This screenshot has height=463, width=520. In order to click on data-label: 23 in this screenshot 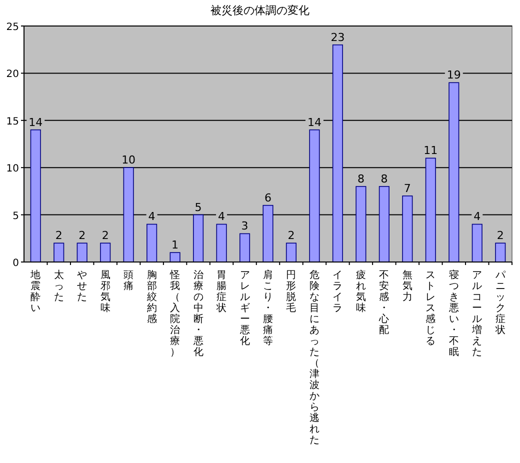, I will do `click(337, 37)`.